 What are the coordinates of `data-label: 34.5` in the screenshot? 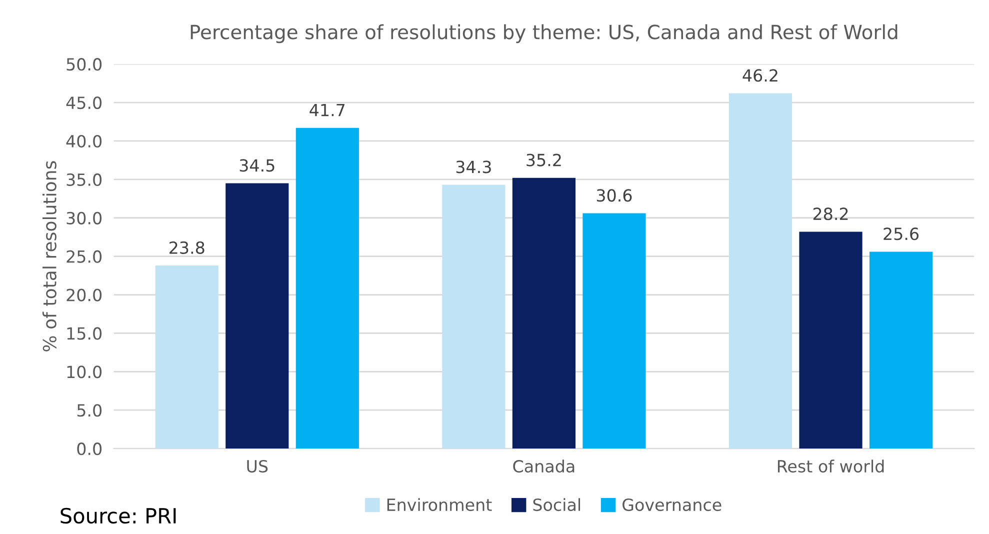 It's located at (257, 165).